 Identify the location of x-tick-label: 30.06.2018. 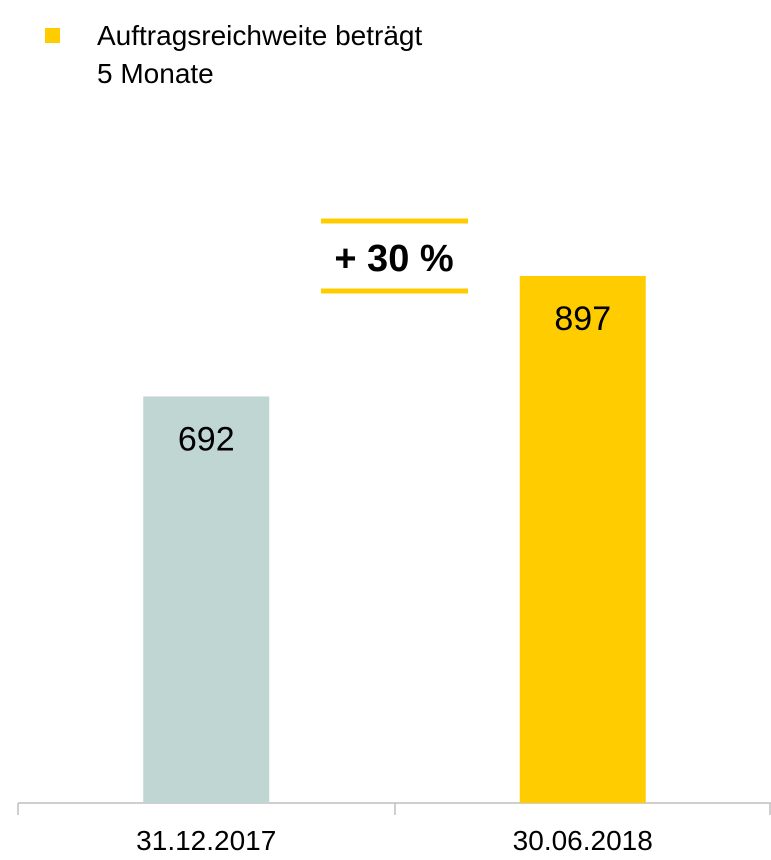
(583, 840).